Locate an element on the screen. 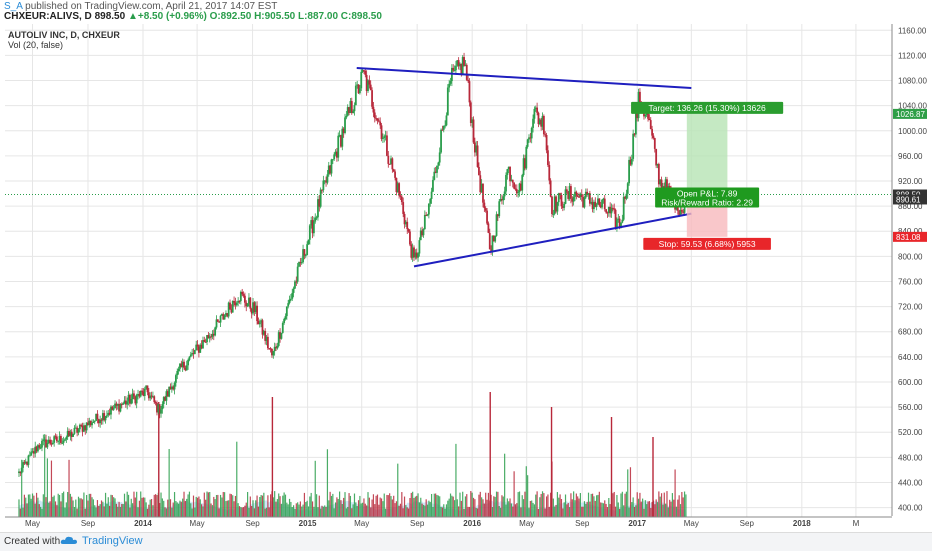 This screenshot has width=932, height=551. x-tick-label: M is located at coordinates (856, 523).